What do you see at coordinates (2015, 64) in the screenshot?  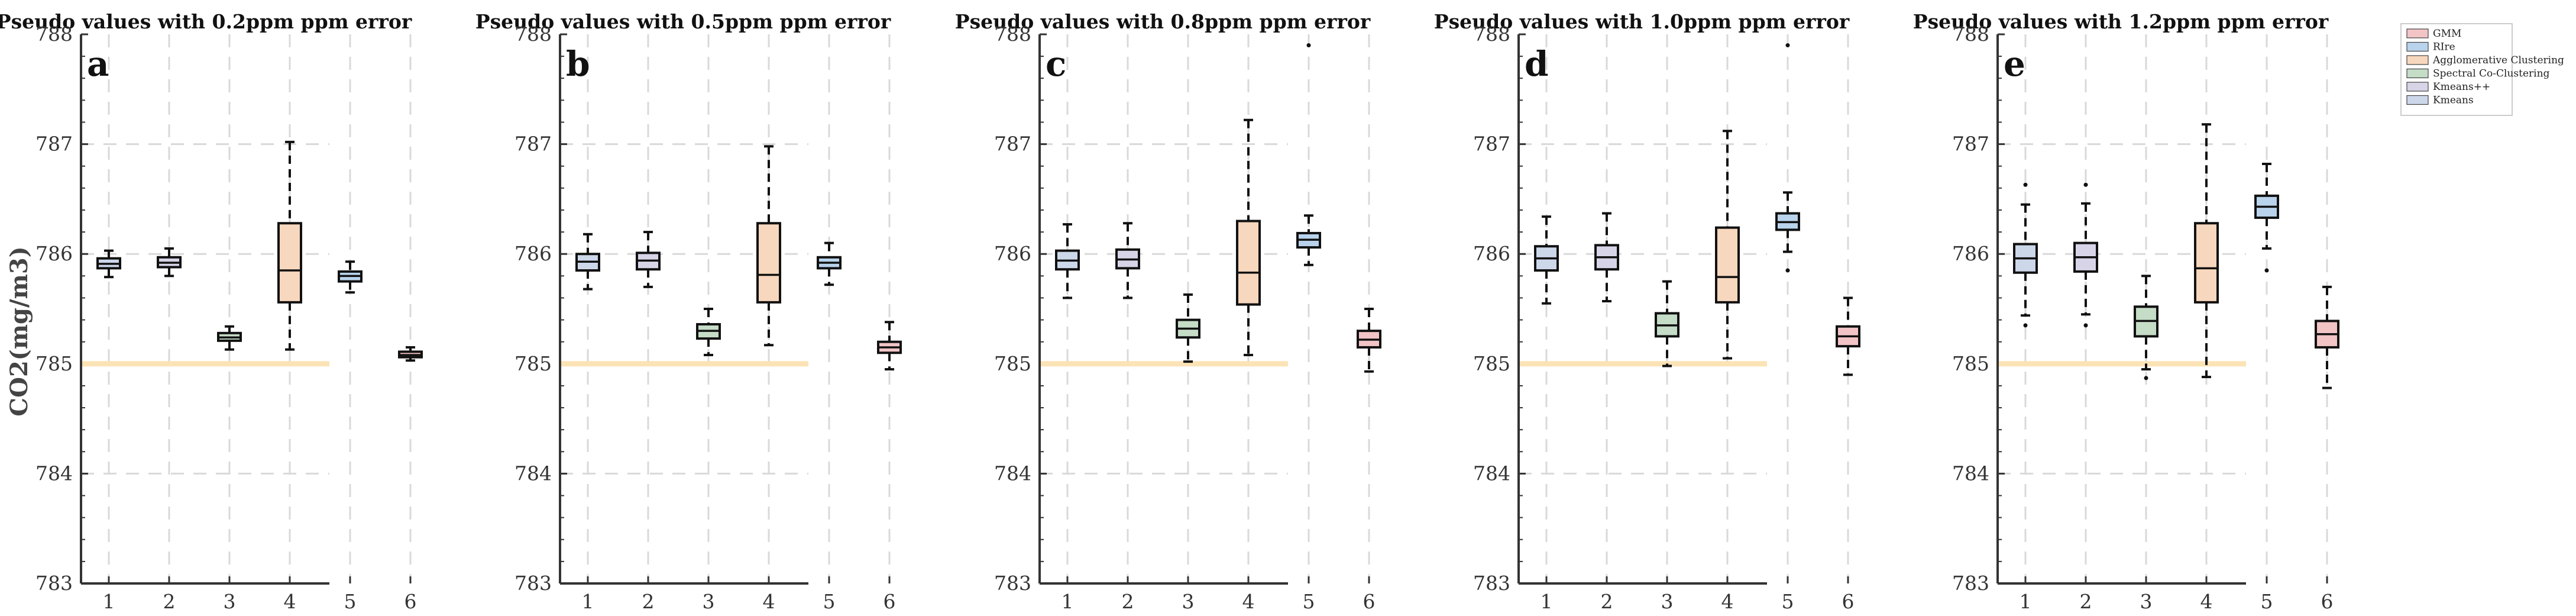 I see `panel-letter: e` at bounding box center [2015, 64].